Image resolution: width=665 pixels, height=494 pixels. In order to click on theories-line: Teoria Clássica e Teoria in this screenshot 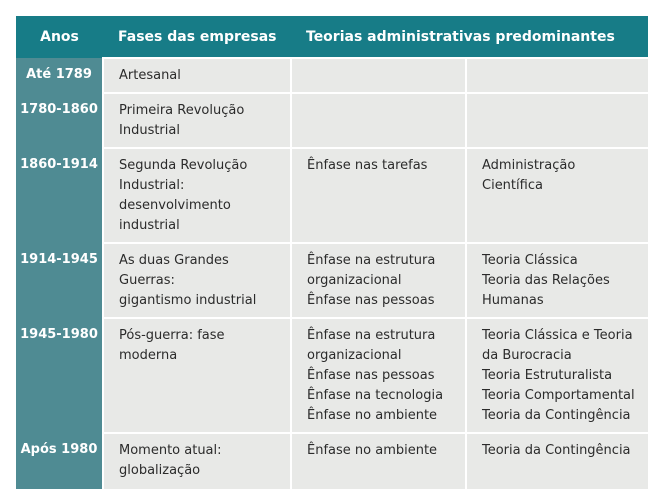, I will do `click(557, 335)`.